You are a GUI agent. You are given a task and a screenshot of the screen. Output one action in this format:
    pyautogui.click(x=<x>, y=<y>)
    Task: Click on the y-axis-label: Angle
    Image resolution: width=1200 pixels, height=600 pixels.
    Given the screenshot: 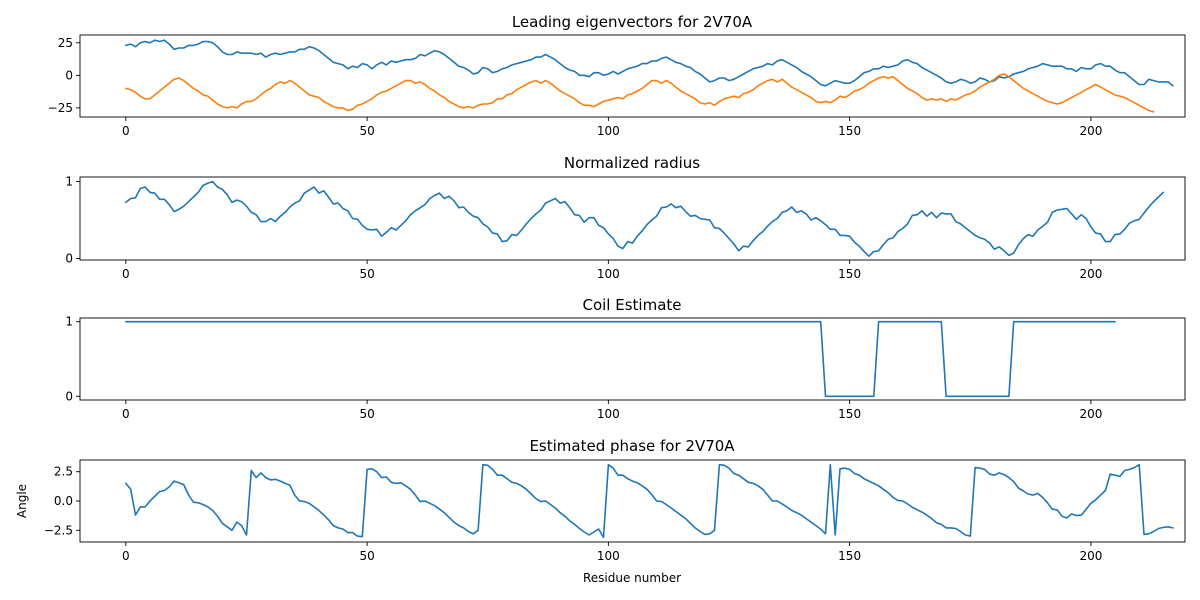 What is the action you would take?
    pyautogui.click(x=22, y=501)
    